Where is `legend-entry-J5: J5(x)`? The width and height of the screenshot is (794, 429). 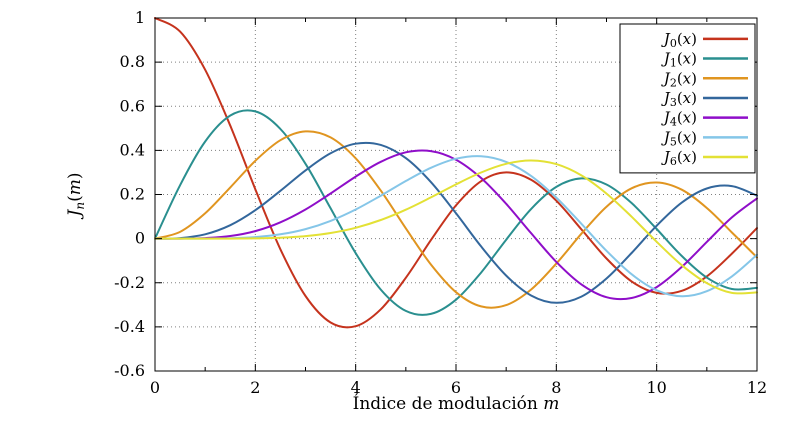 legend-entry-J5: J5(x) is located at coordinates (704, 138).